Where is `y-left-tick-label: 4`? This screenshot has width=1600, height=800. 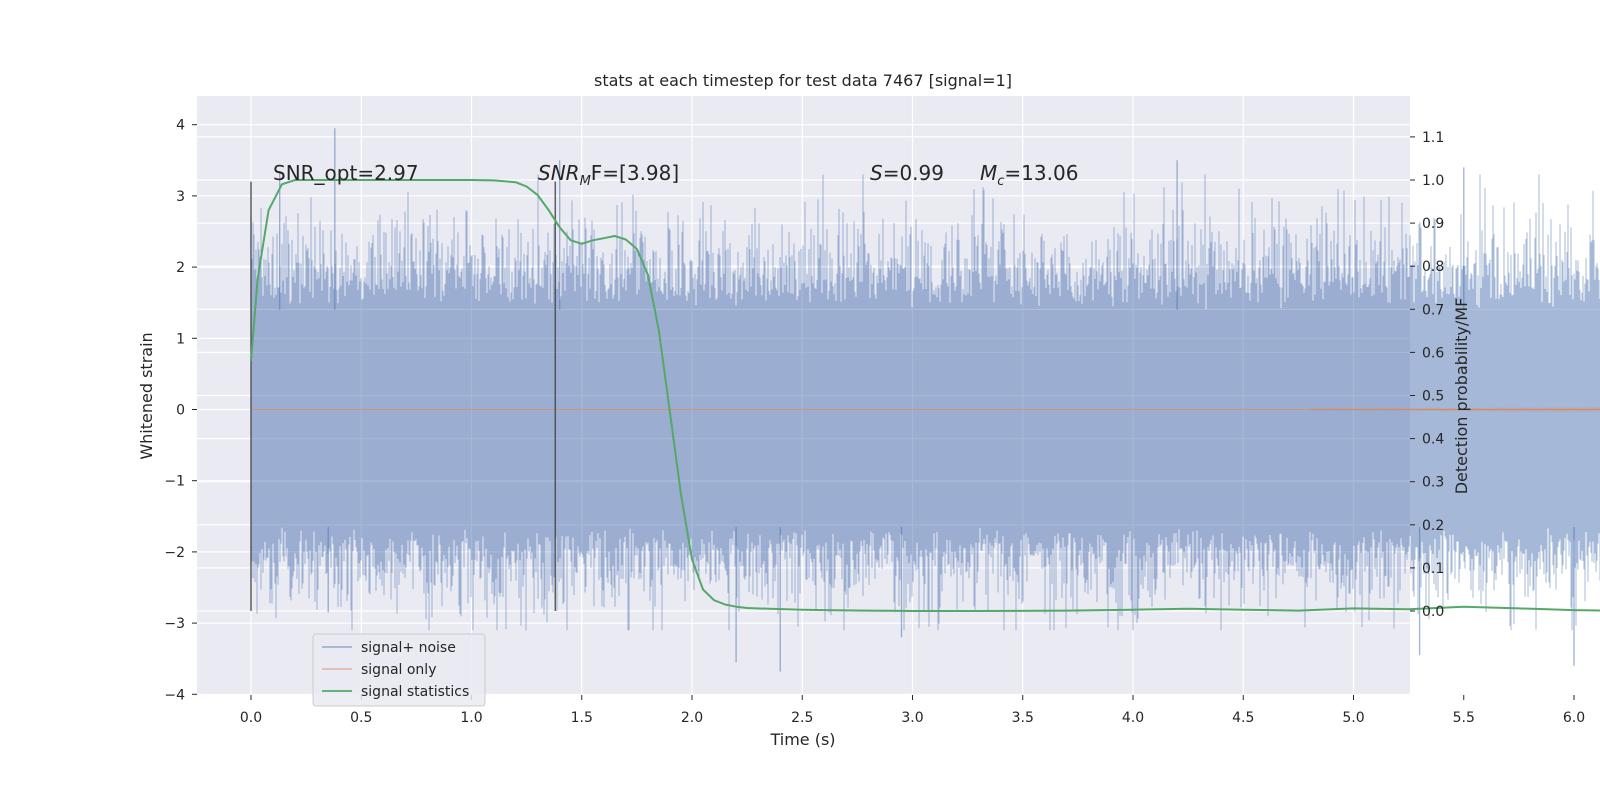
y-left-tick-label: 4 is located at coordinates (180, 126).